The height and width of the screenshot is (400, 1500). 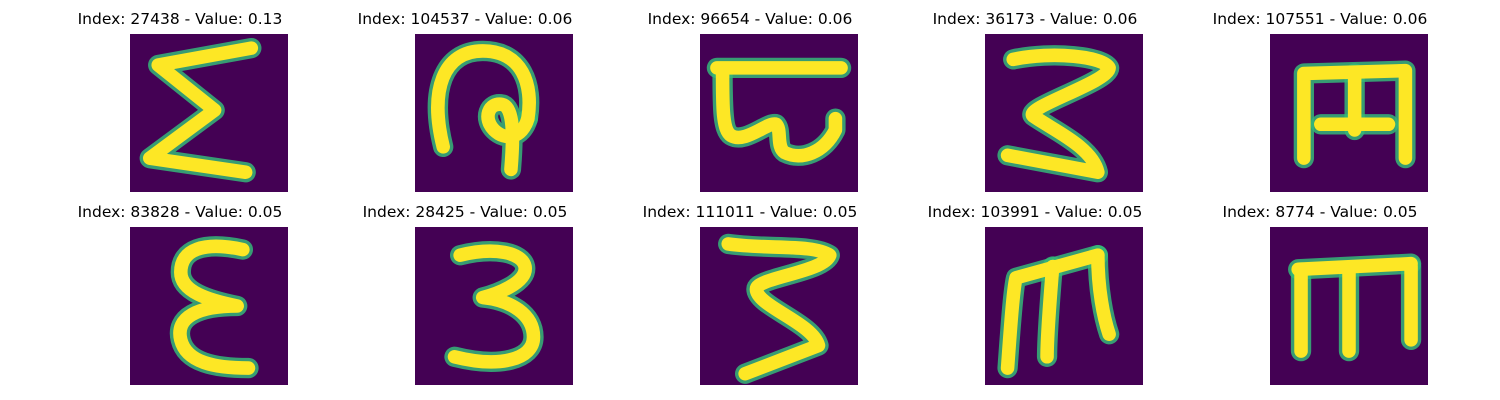 I want to click on image-panel: Index: 96654 - Value: 0.06, so click(x=750, y=96).